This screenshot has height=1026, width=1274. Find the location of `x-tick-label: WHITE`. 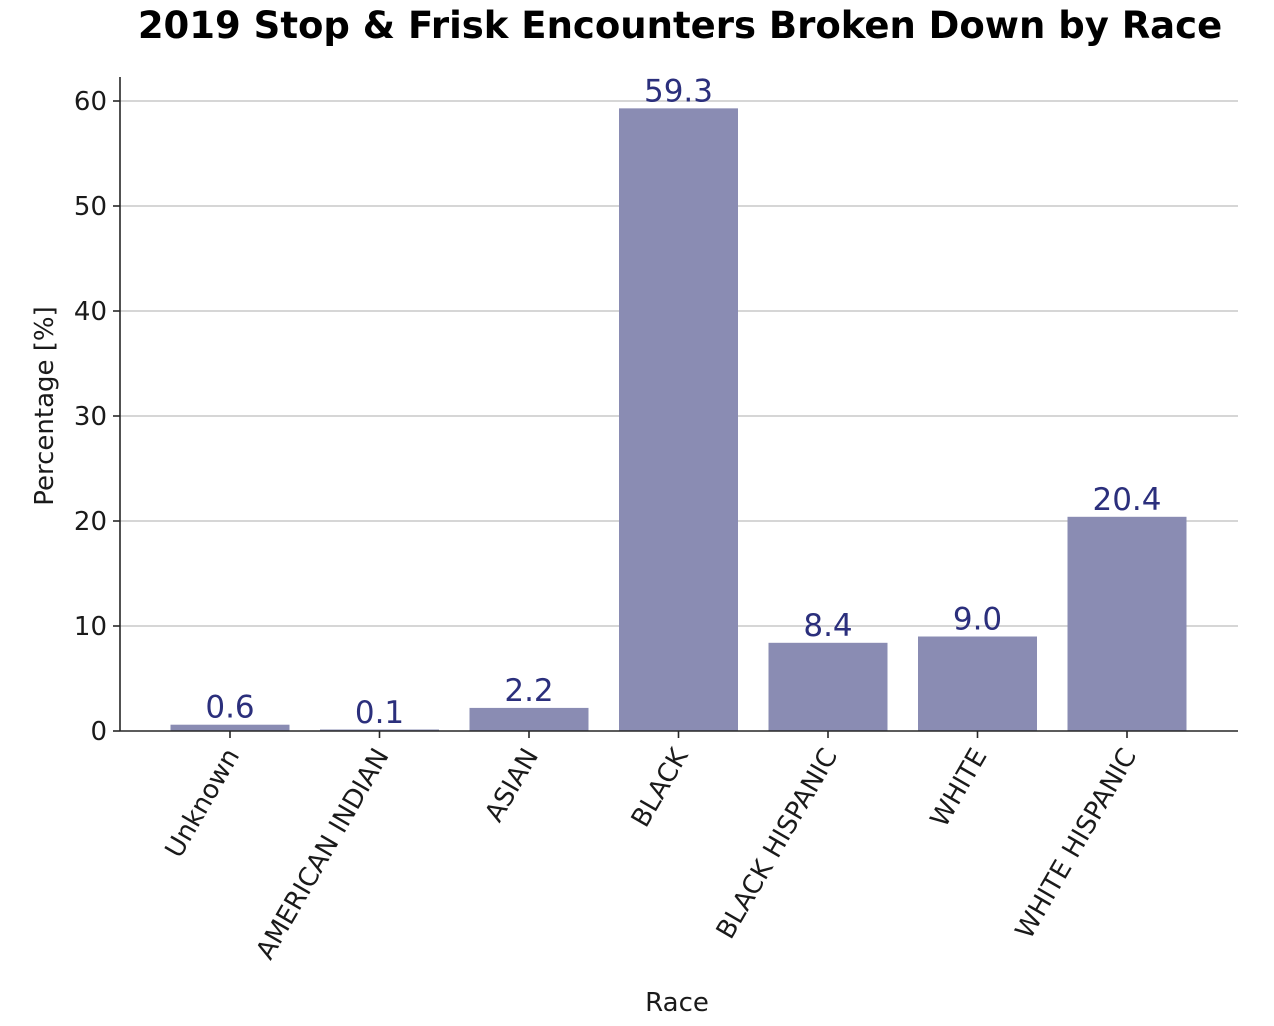

x-tick-label: WHITE is located at coordinates (959, 788).